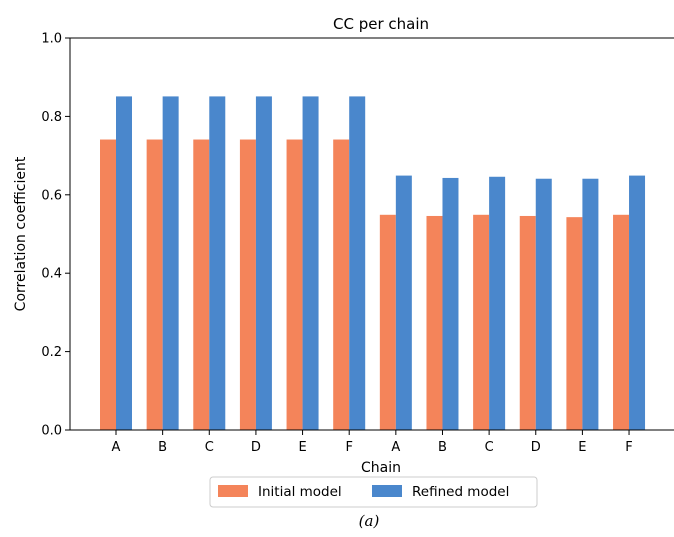 This screenshot has height=537, width=674. Describe the element at coordinates (51, 431) in the screenshot. I see `y-tick-label: 0.0` at that location.